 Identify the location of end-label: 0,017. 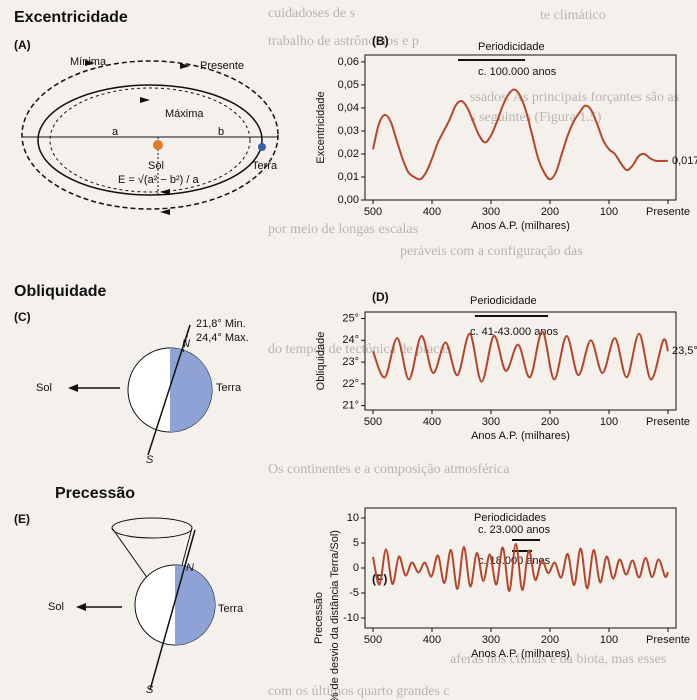
(684, 161).